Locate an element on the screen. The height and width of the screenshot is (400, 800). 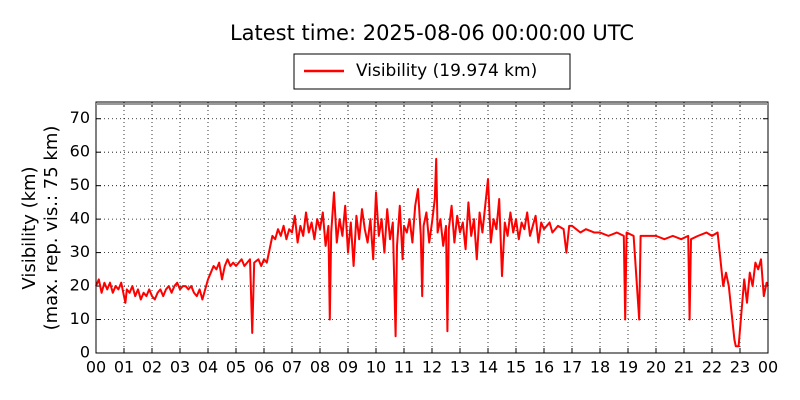
x-tick-label: 22 is located at coordinates (712, 367).